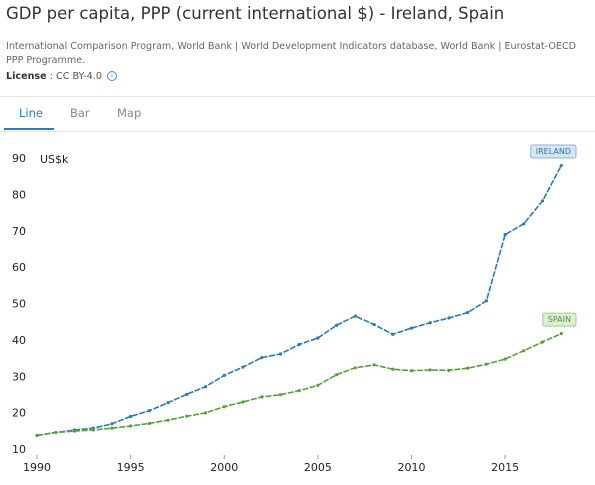  Describe the element at coordinates (131, 467) in the screenshot. I see `x-tick-label: 1995` at that location.